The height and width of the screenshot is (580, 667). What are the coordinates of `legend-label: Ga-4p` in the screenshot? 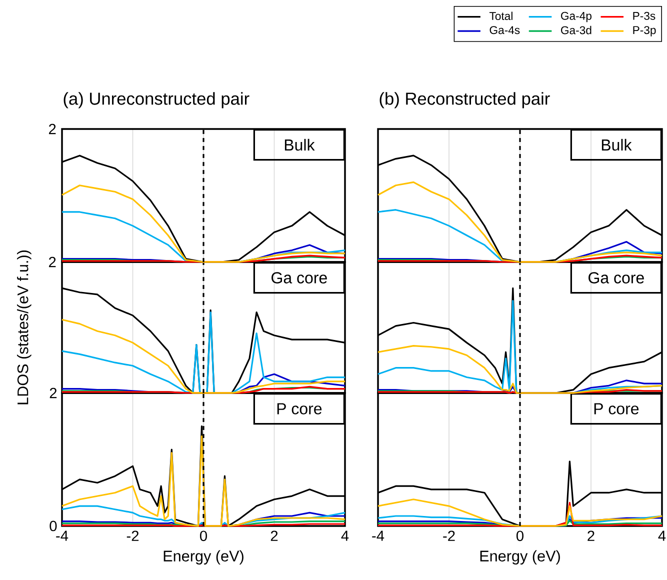 It's located at (576, 17).